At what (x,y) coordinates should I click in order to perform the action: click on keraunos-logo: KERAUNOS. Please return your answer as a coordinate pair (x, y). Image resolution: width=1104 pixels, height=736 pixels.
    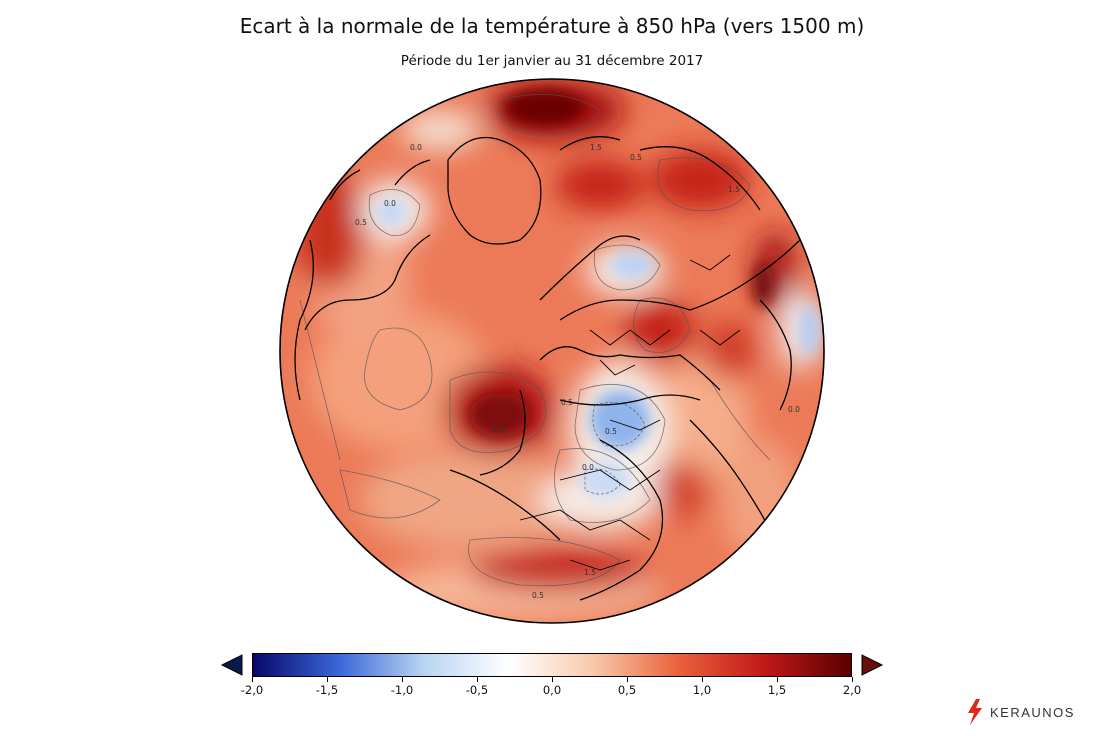
    Looking at the image, I should click on (1020, 712).